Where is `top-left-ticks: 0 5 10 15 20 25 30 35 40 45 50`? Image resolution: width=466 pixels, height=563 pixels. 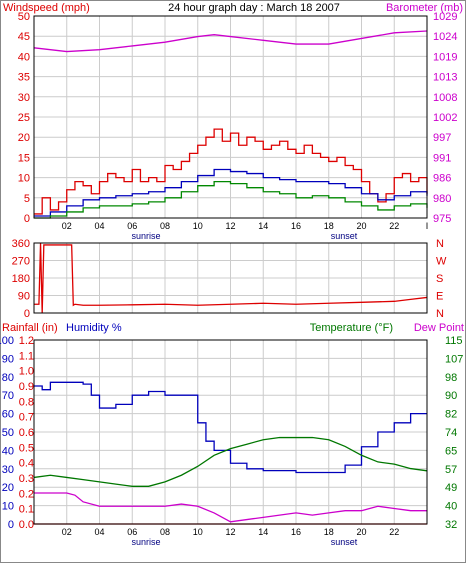 top-left-ticks: 0 5 10 15 20 25 30 35 40 45 50 is located at coordinates (24, 118).